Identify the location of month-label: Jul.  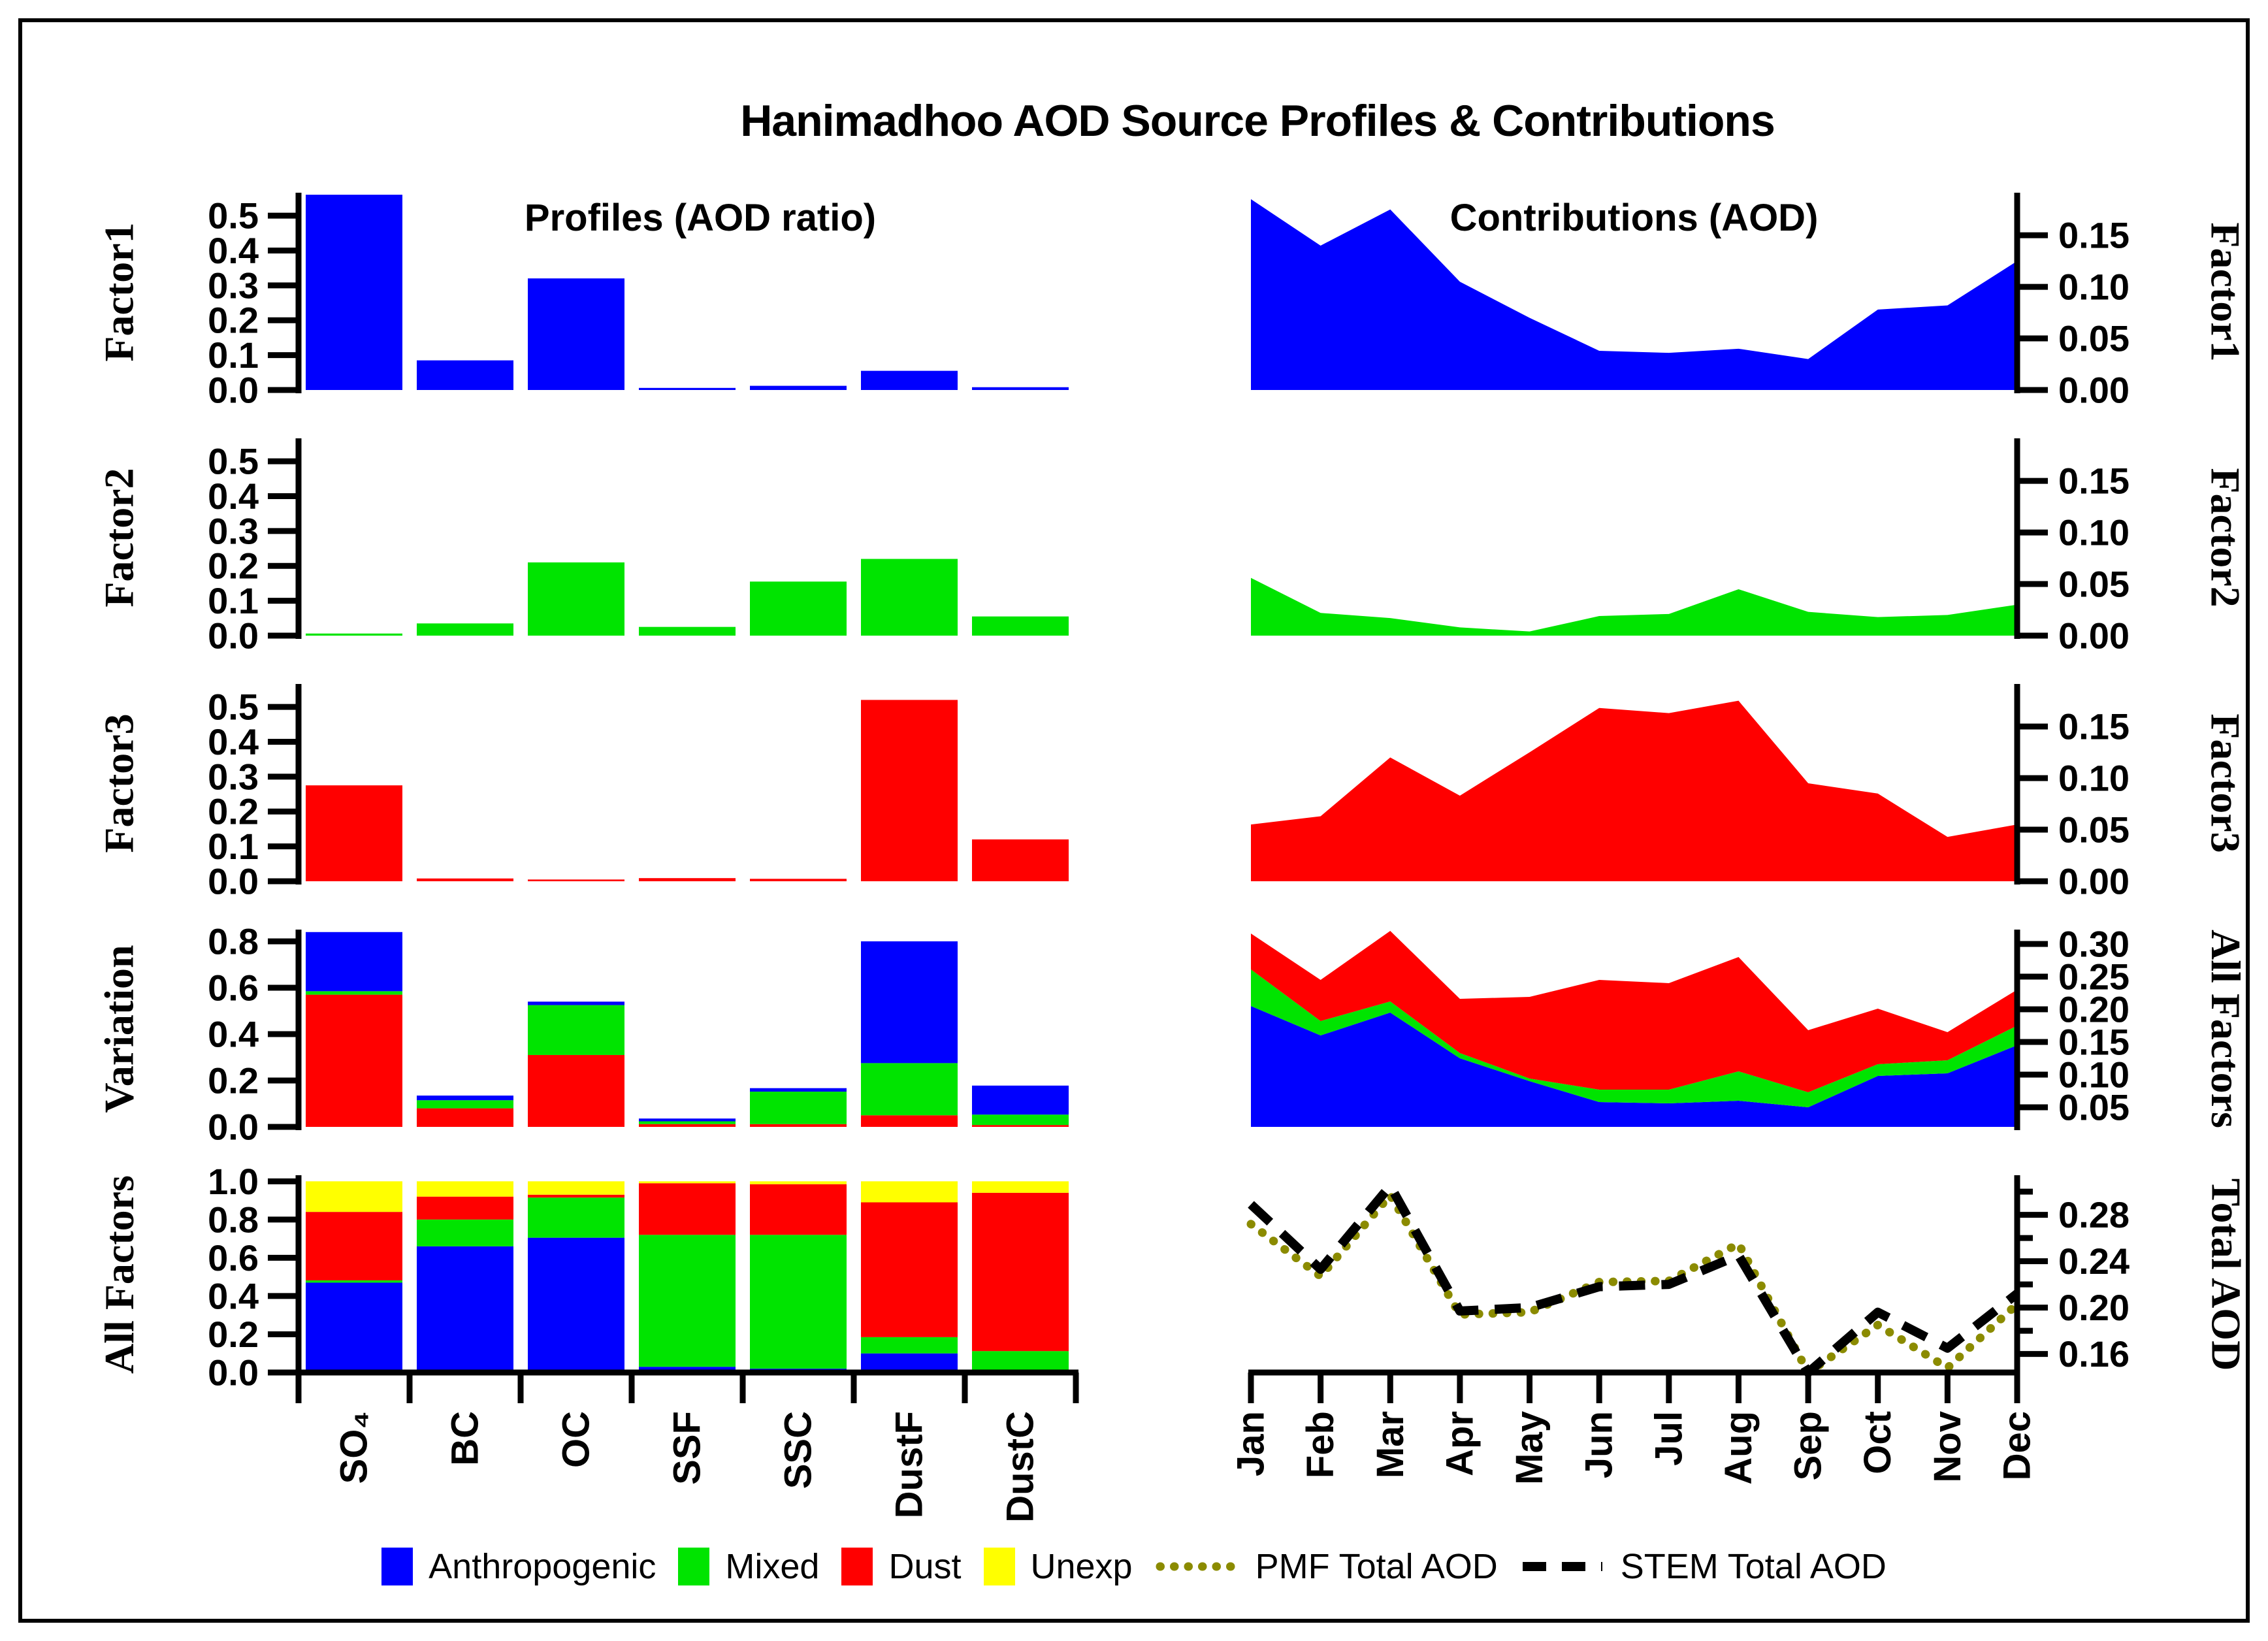
(1668, 1438).